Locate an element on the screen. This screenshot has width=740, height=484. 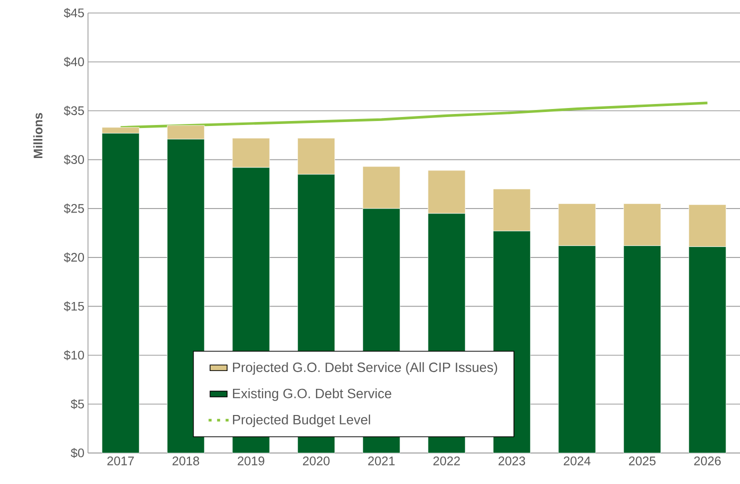
x-tick-label: 2021 is located at coordinates (381, 461).